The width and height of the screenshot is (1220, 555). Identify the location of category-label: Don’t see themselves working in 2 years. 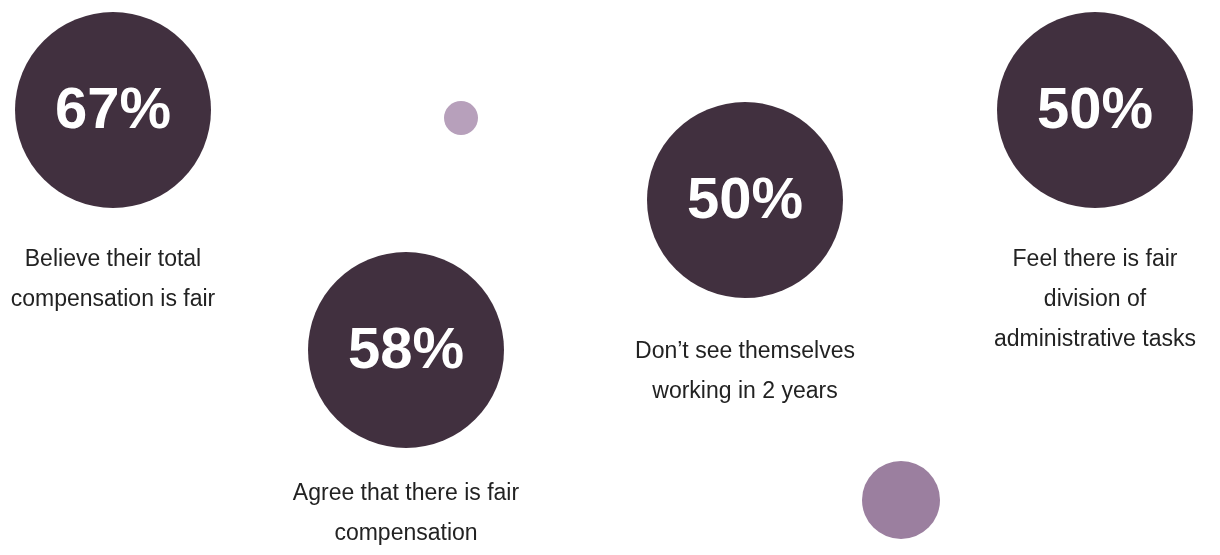
(745, 370).